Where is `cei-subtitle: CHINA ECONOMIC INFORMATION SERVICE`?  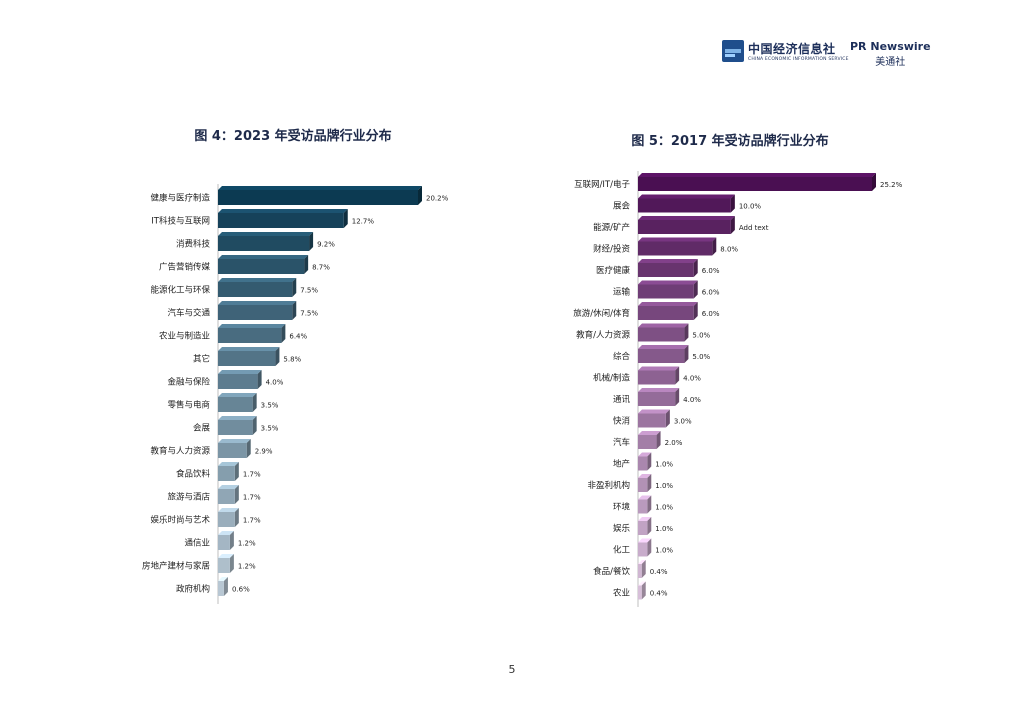
cei-subtitle: CHINA ECONOMIC INFORMATION SERVICE is located at coordinates (798, 59).